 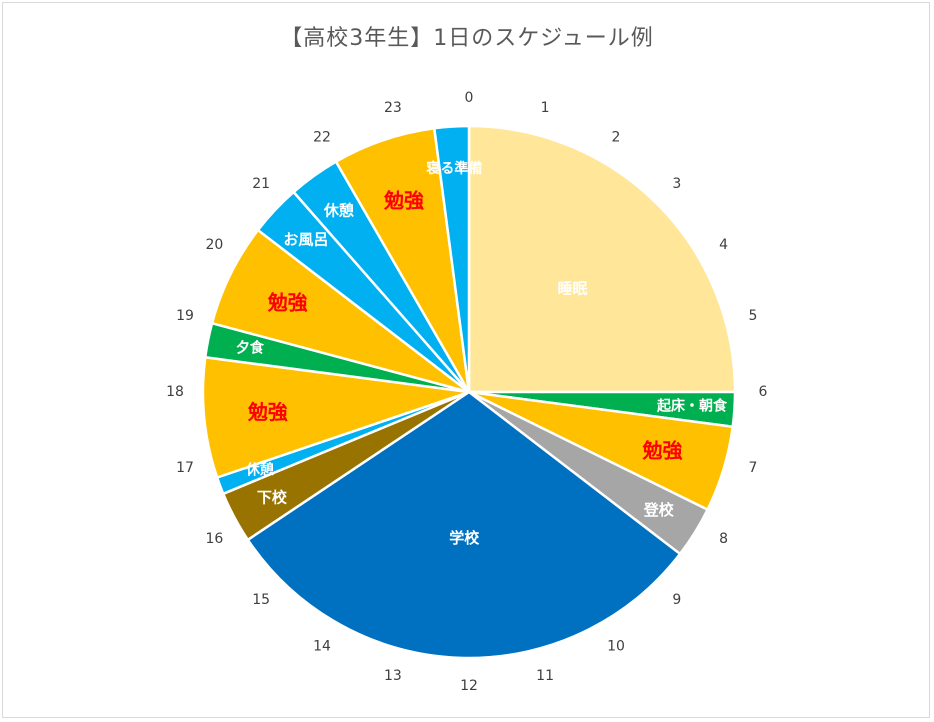 What do you see at coordinates (261, 600) in the screenshot?
I see `hour-label-15: 15` at bounding box center [261, 600].